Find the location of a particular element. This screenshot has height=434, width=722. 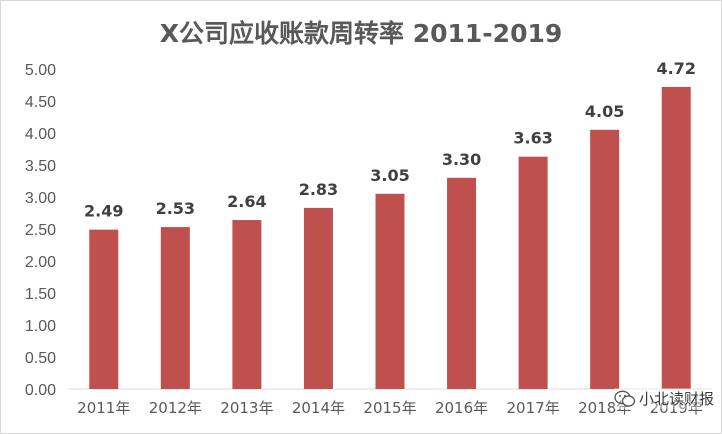

y-tick-label: 5.00 is located at coordinates (40, 70).